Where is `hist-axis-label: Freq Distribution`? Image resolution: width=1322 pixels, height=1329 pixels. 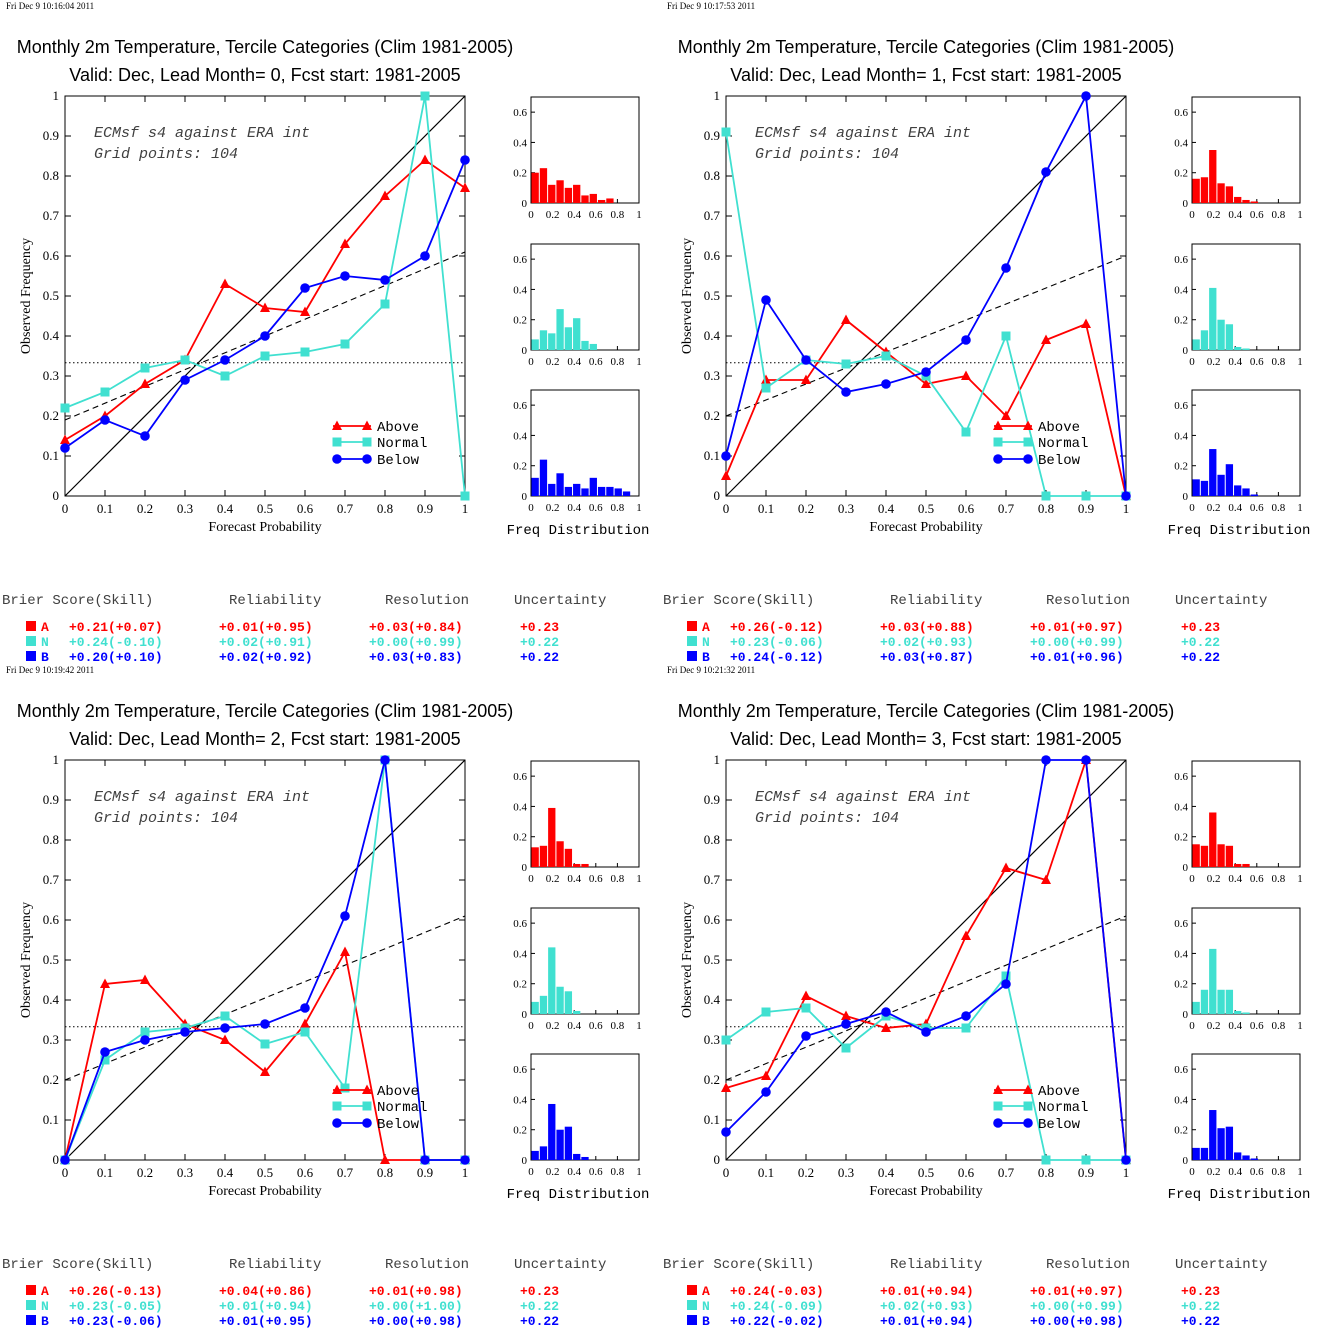 hist-axis-label: Freq Distribution is located at coordinates (578, 1195).